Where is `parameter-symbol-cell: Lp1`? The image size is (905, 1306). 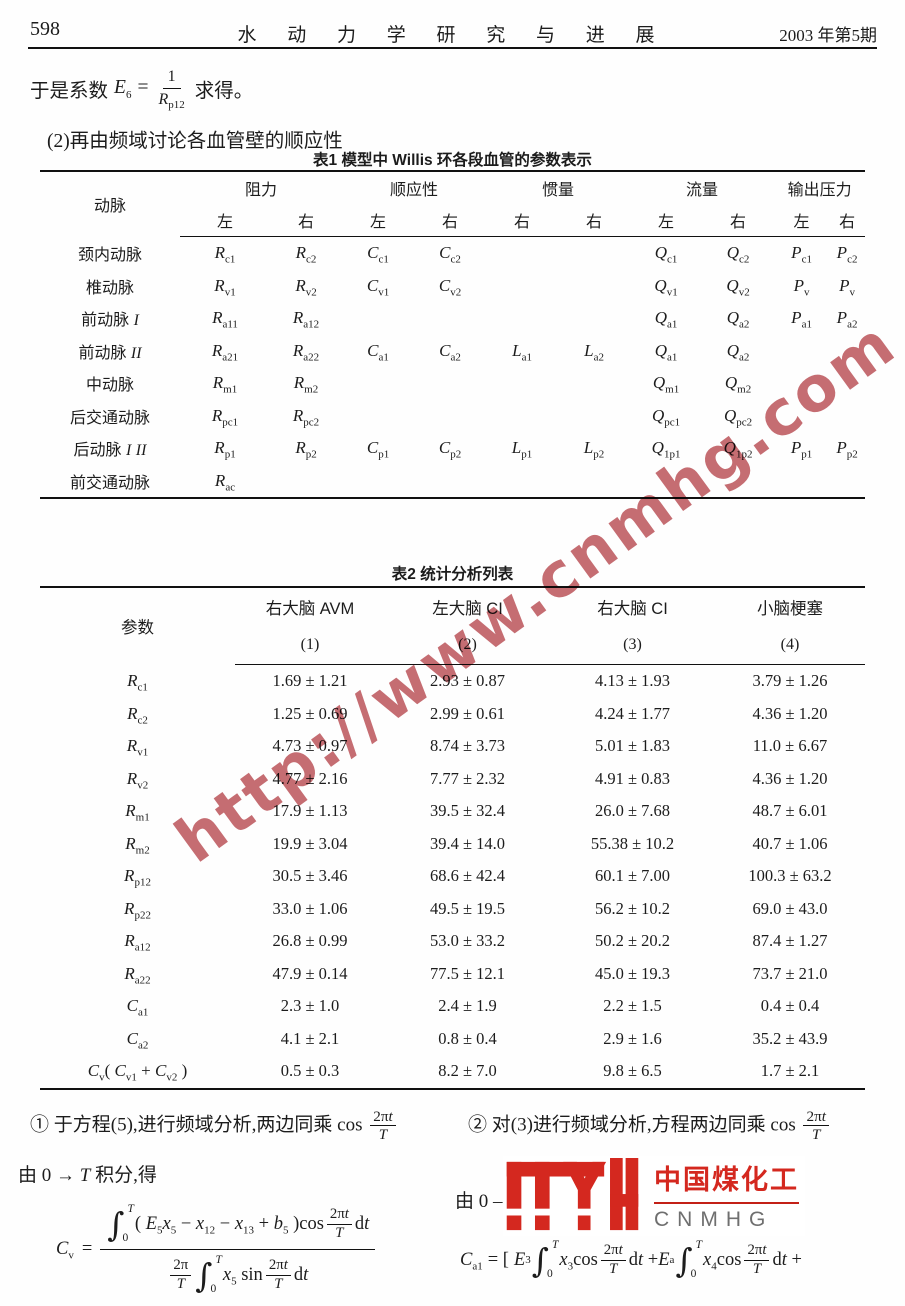 parameter-symbol-cell: Lp1 is located at coordinates (522, 449).